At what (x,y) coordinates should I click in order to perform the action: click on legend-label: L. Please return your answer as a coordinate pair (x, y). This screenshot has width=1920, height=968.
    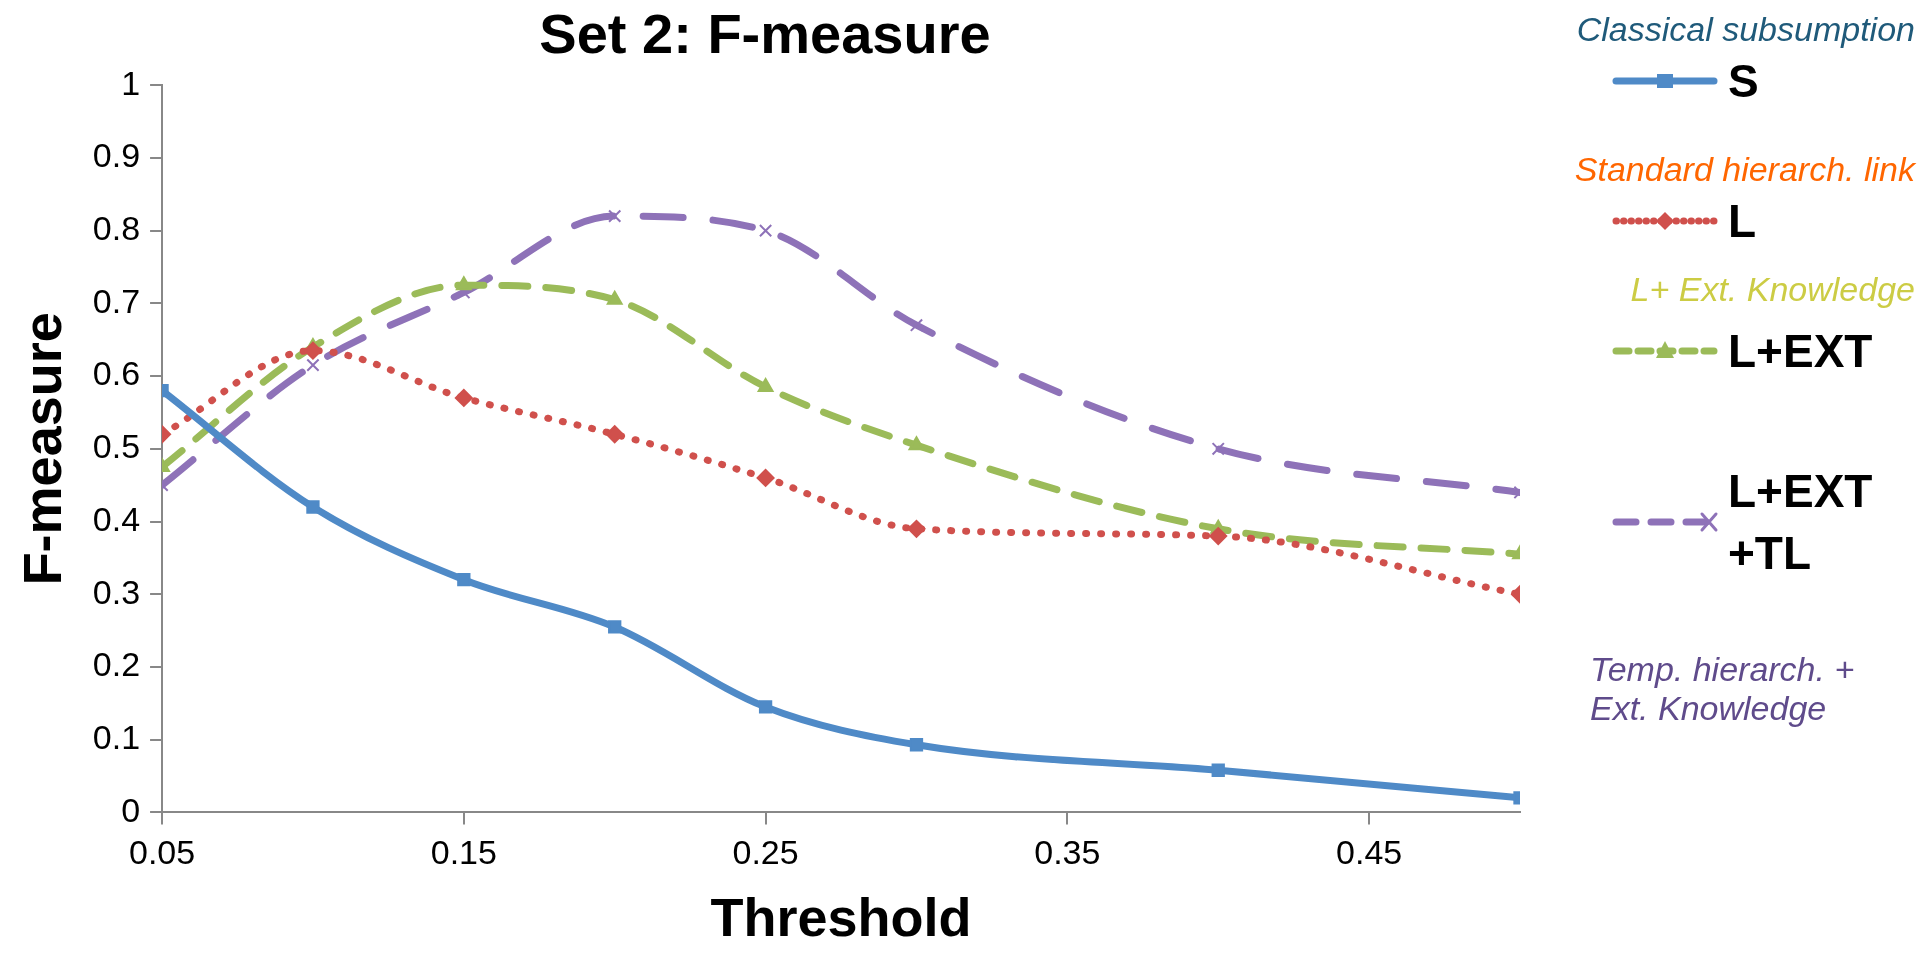
    Looking at the image, I should click on (1742, 221).